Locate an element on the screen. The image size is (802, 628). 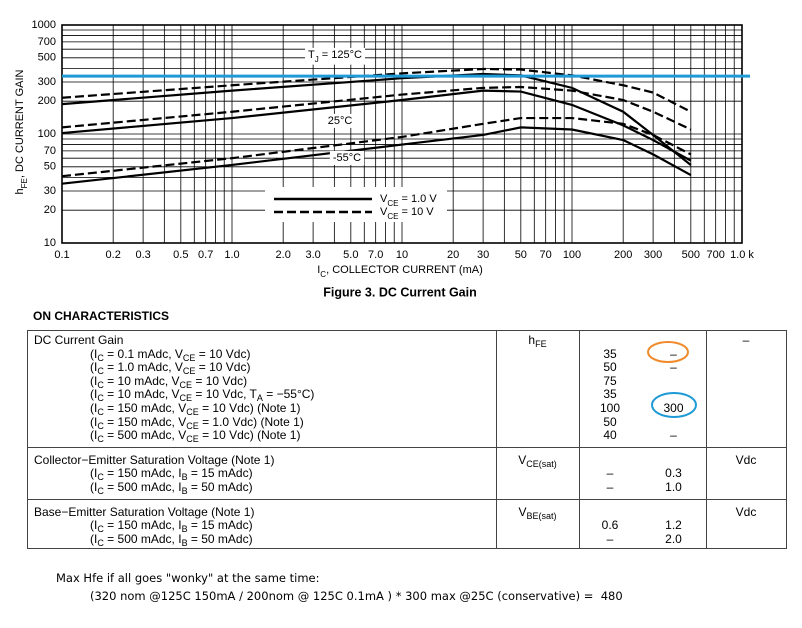
min-value: 100 is located at coordinates (610, 408).